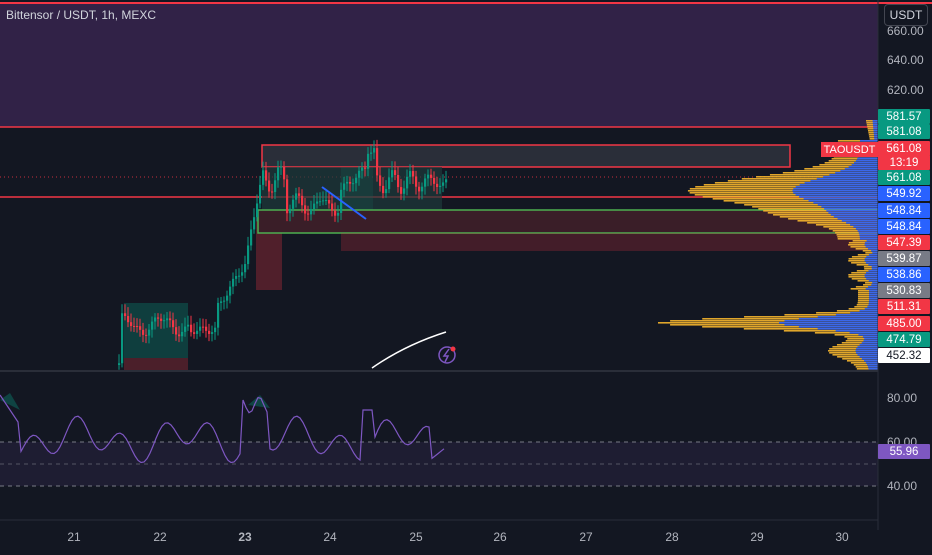  Describe the element at coordinates (222, 429) in the screenshot. I see `rsi-line` at that location.